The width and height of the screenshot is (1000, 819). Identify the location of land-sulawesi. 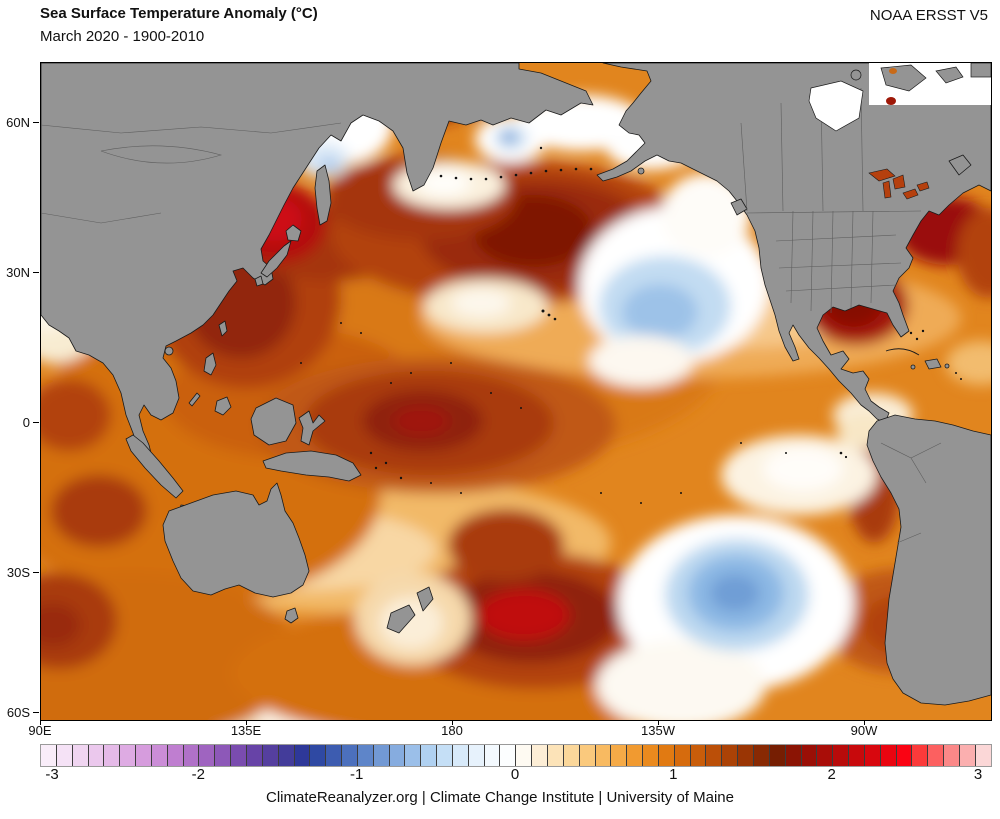
(312, 428).